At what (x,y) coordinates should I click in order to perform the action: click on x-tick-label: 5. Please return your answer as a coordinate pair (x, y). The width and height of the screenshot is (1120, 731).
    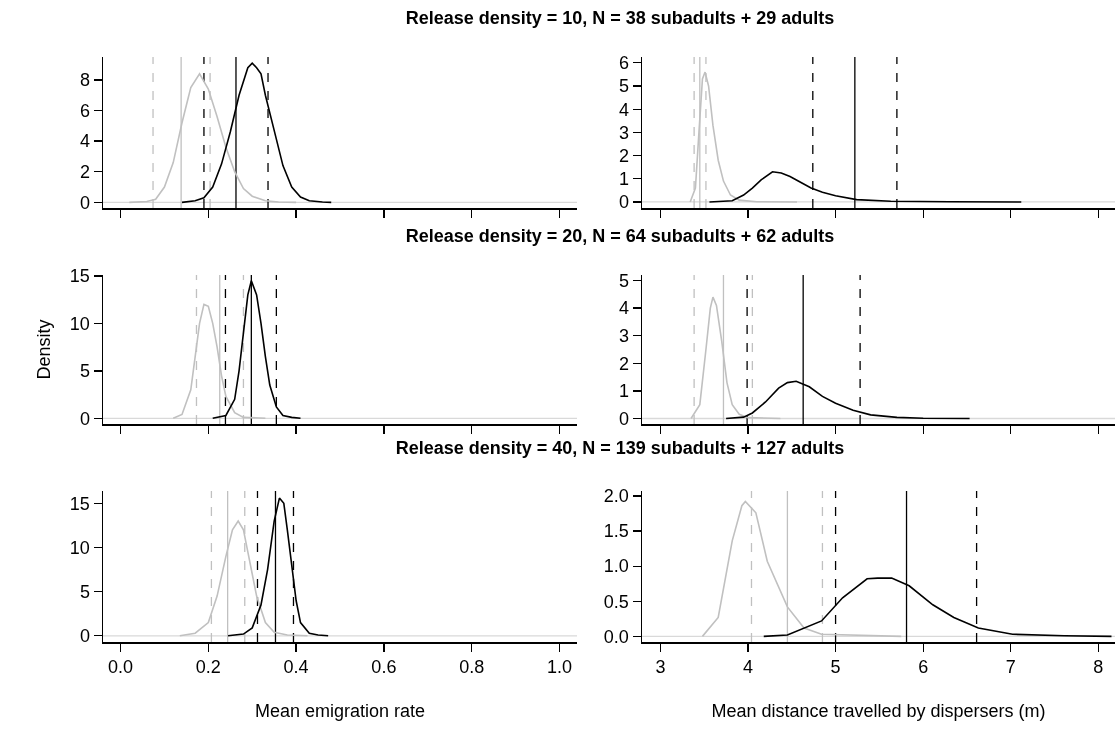
    Looking at the image, I should click on (835, 667).